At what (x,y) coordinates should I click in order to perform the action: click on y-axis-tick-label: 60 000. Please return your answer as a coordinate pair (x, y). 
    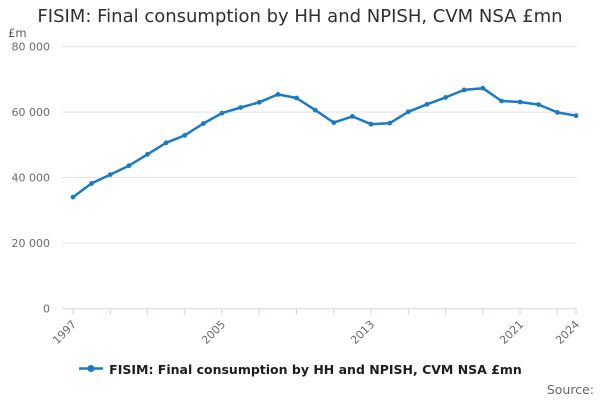
    Looking at the image, I should click on (31, 112).